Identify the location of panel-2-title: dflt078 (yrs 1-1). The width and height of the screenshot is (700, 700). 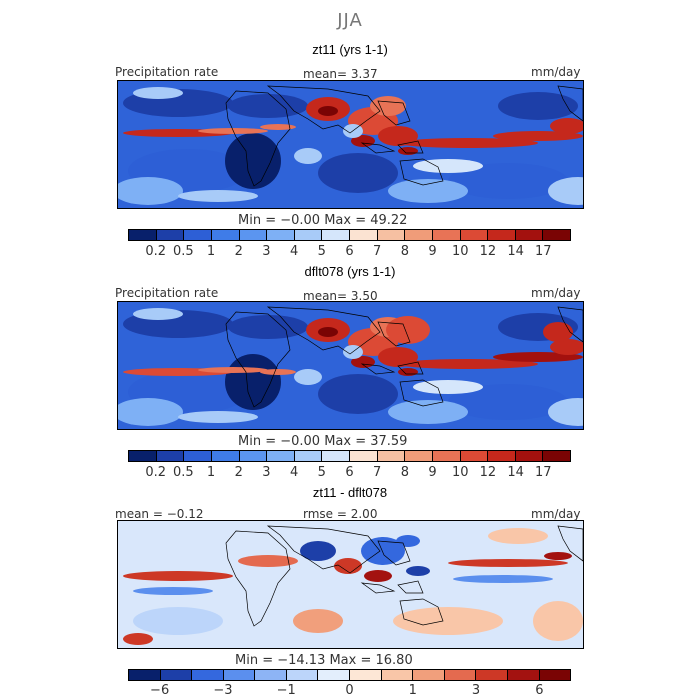
(350, 271).